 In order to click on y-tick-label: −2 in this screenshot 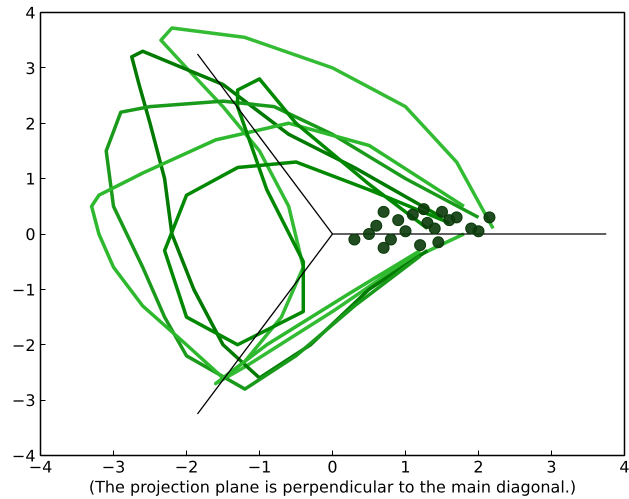, I will do `click(24, 345)`.